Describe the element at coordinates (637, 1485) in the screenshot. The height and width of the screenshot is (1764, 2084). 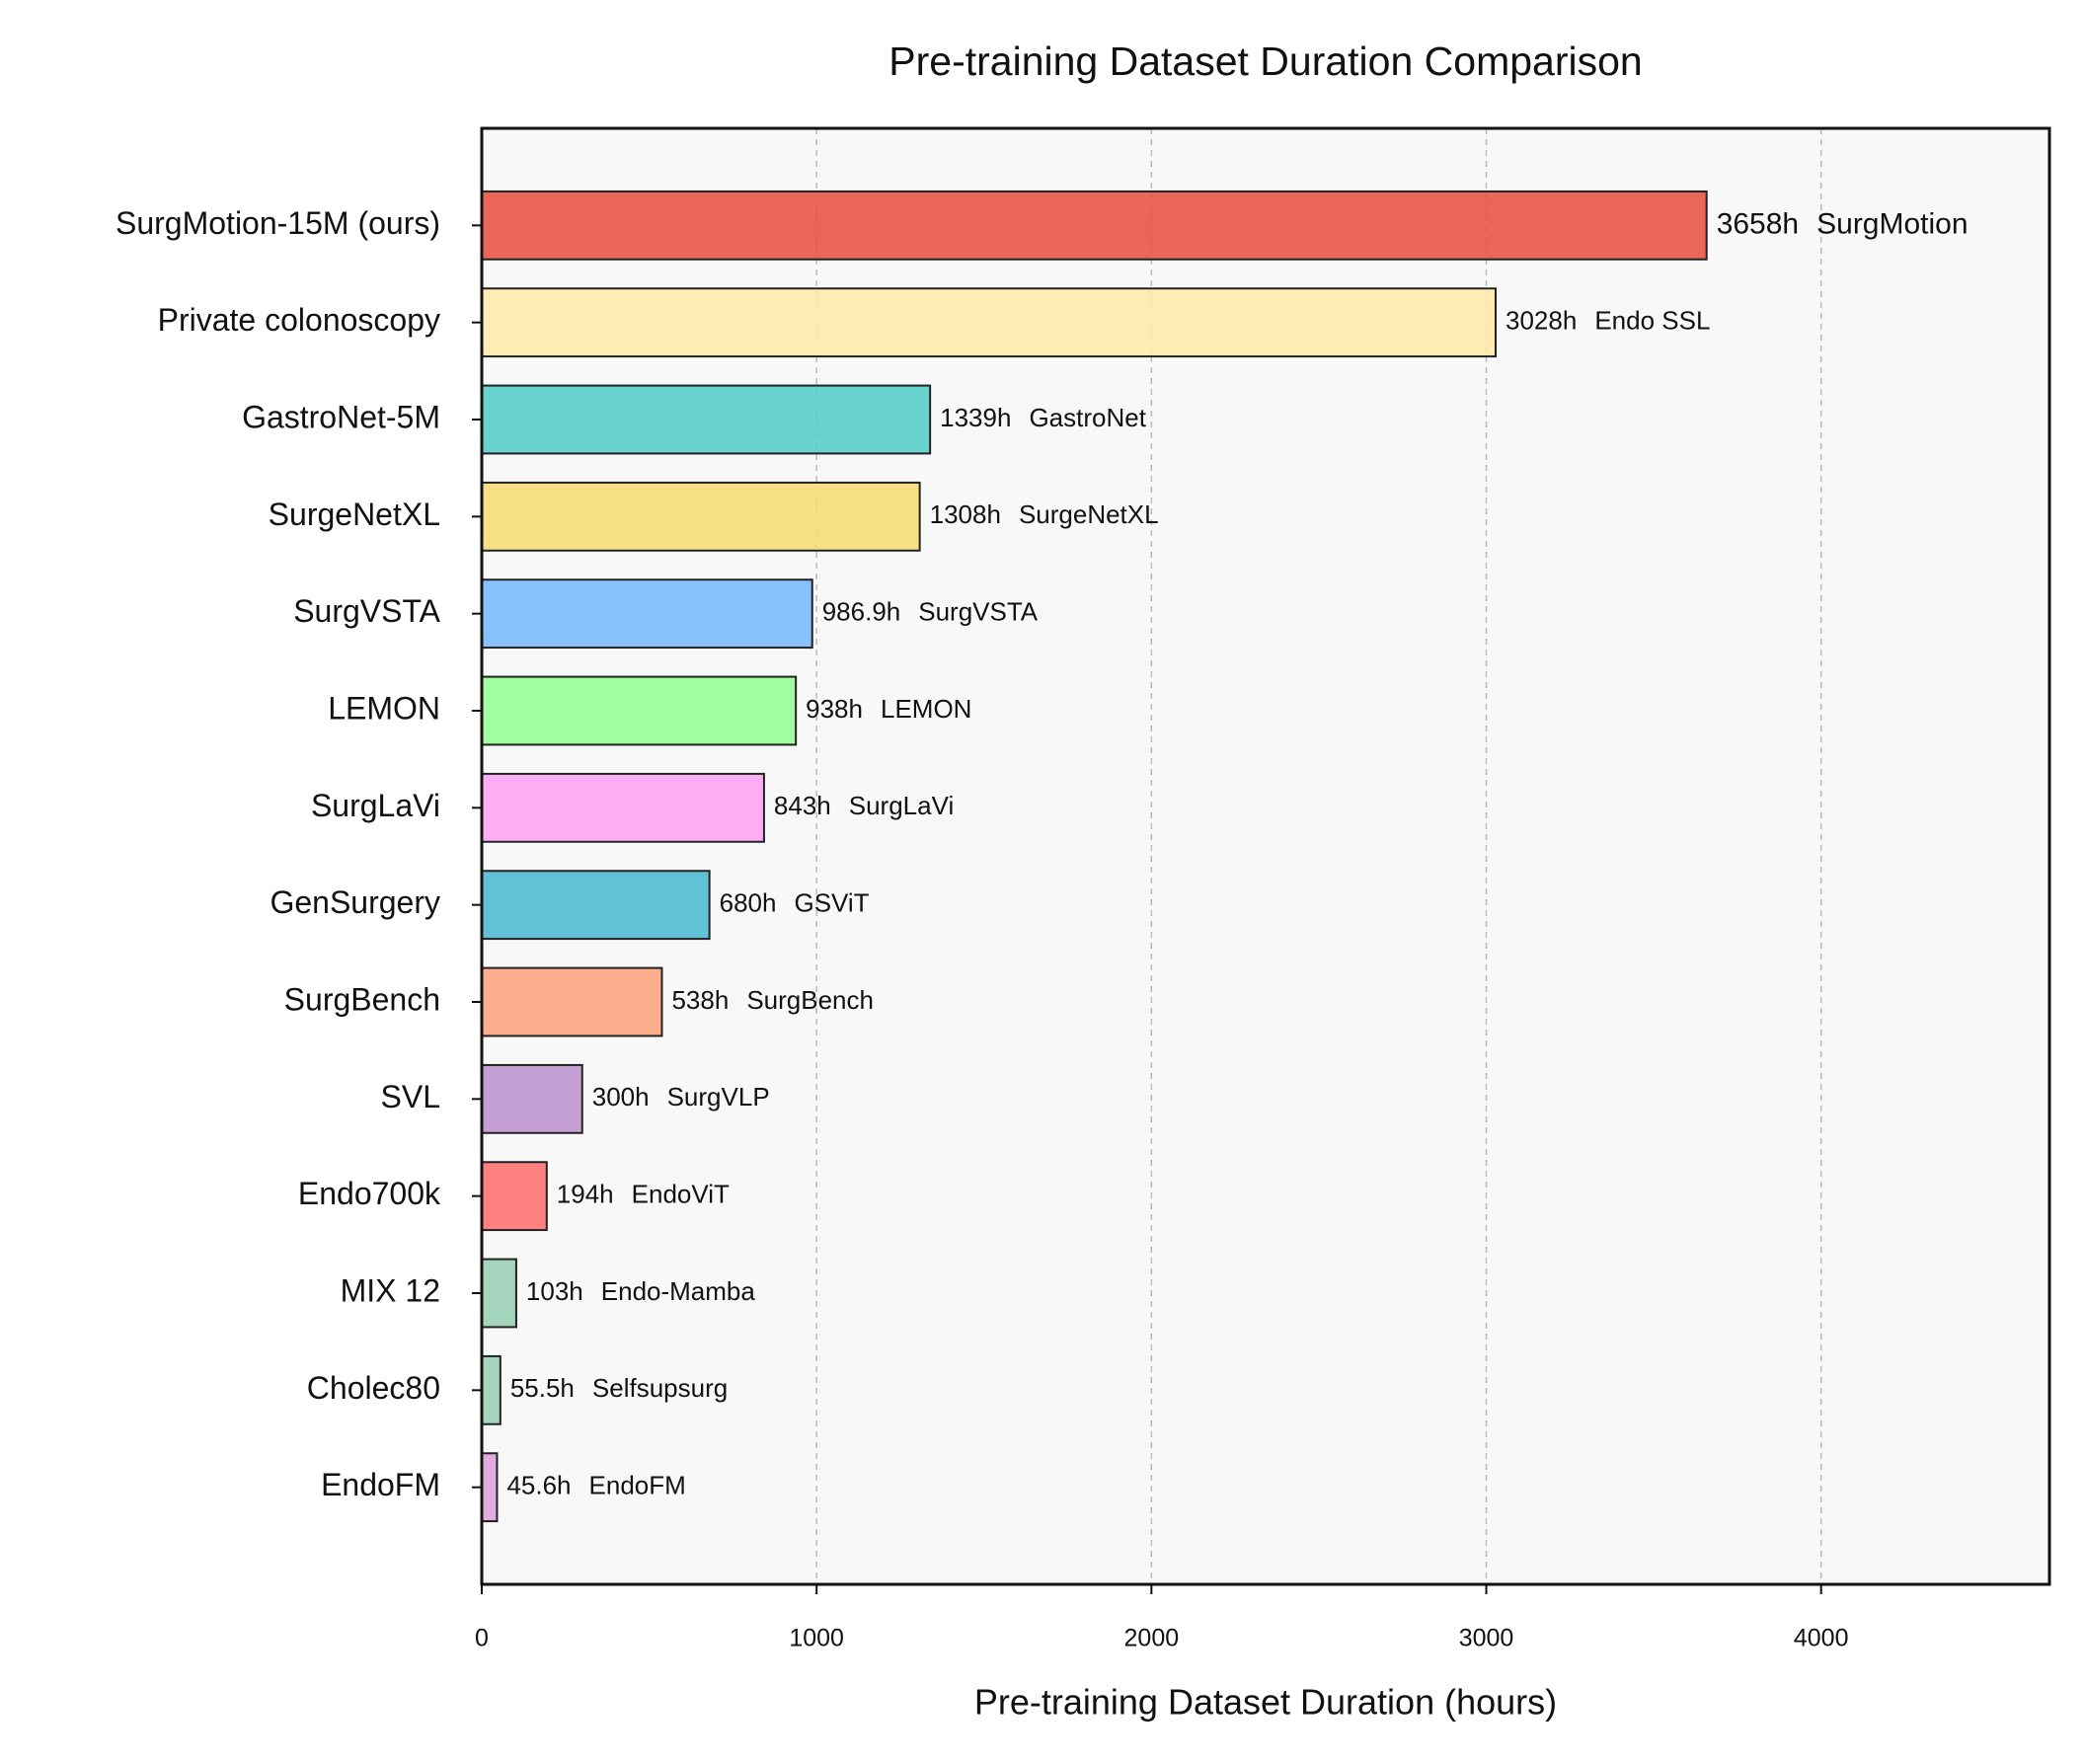
I see `model-label: EndoFM` at that location.